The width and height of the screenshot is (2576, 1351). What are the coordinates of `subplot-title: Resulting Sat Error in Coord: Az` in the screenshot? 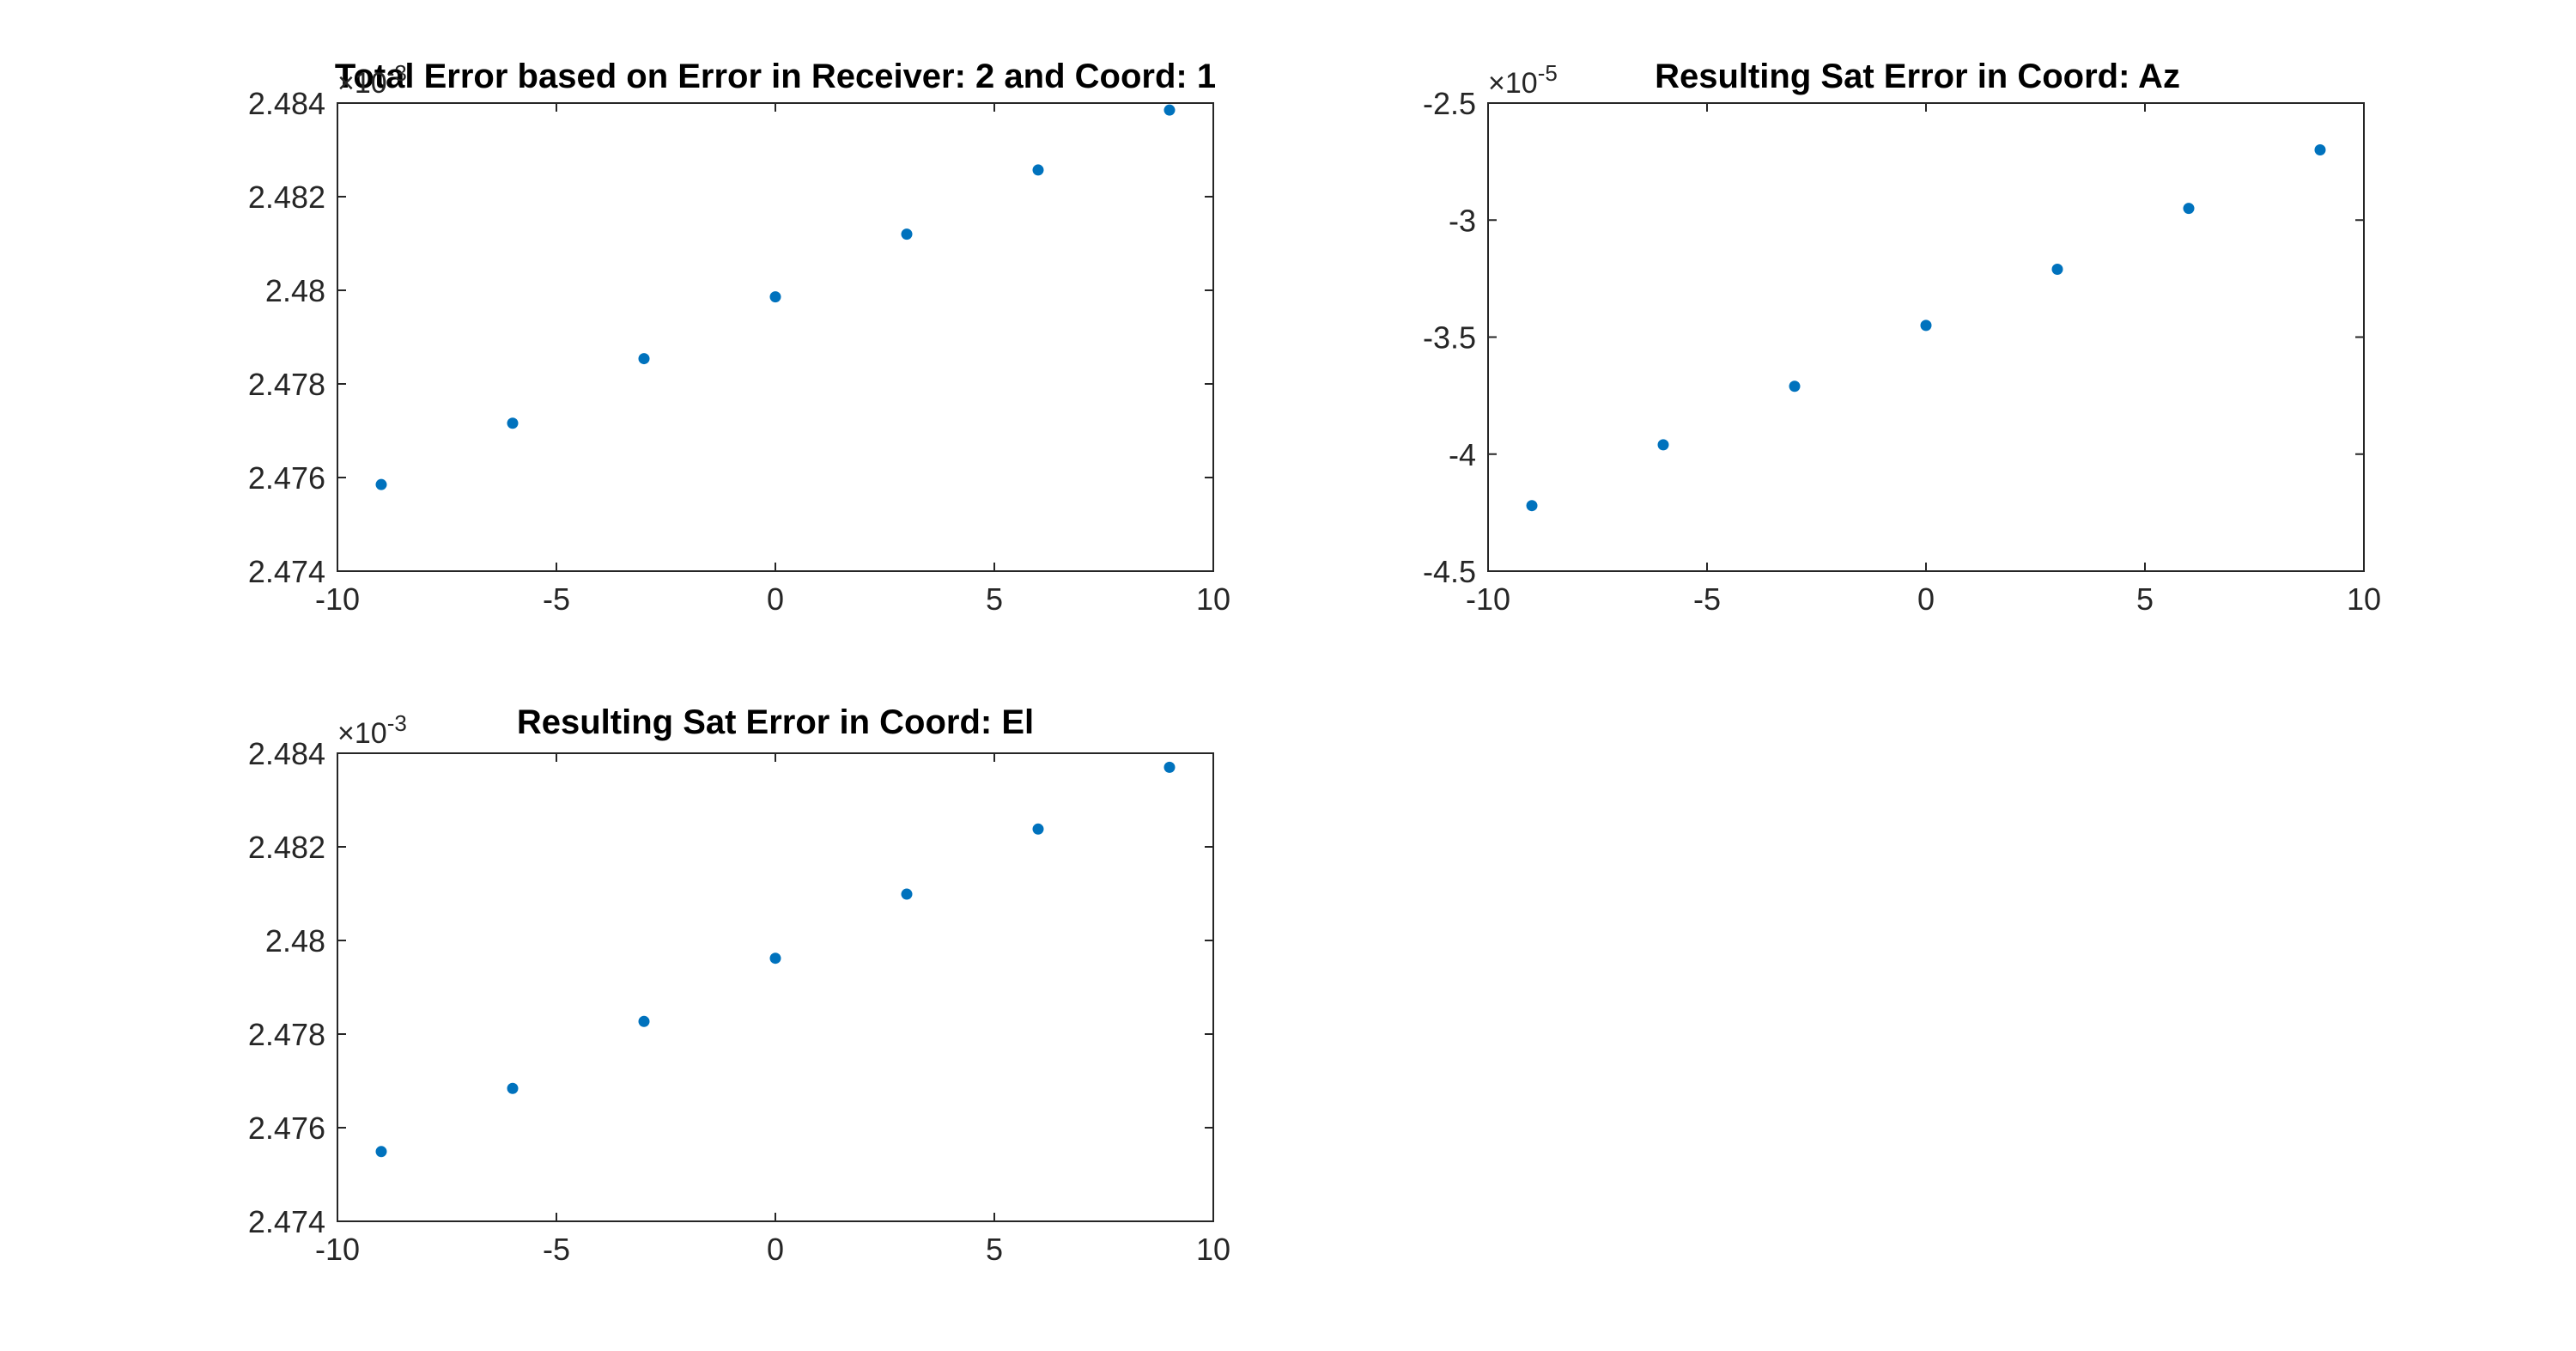 It's located at (1917, 76).